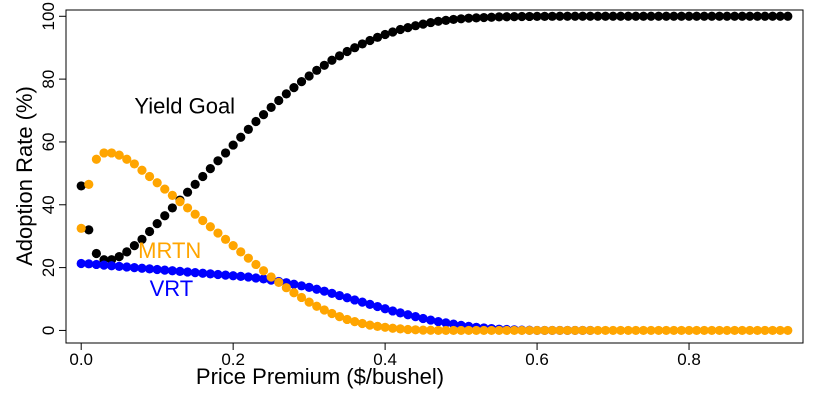 The image size is (813, 393). I want to click on y-tick-label: 40, so click(48, 204).